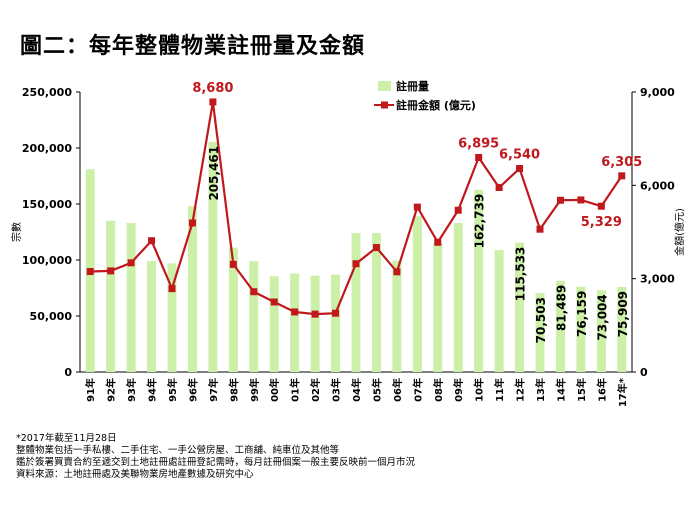 This screenshot has width=700, height=525. Describe the element at coordinates (376, 390) in the screenshot. I see `x-tick-label: 05年` at that location.